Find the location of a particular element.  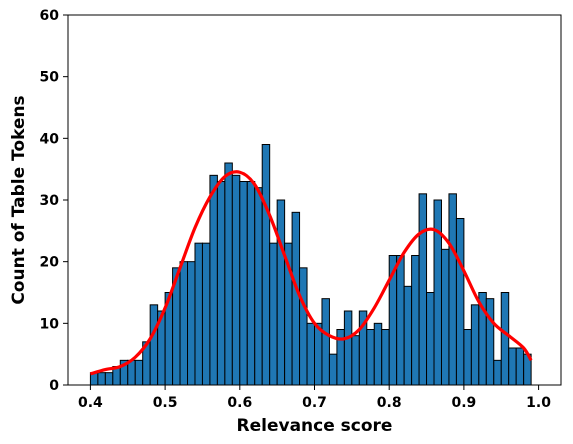

x-axis-ticks: 0.4 0.5 0.6 0.7 0.8 0.9 1.0 is located at coordinates (314, 398).